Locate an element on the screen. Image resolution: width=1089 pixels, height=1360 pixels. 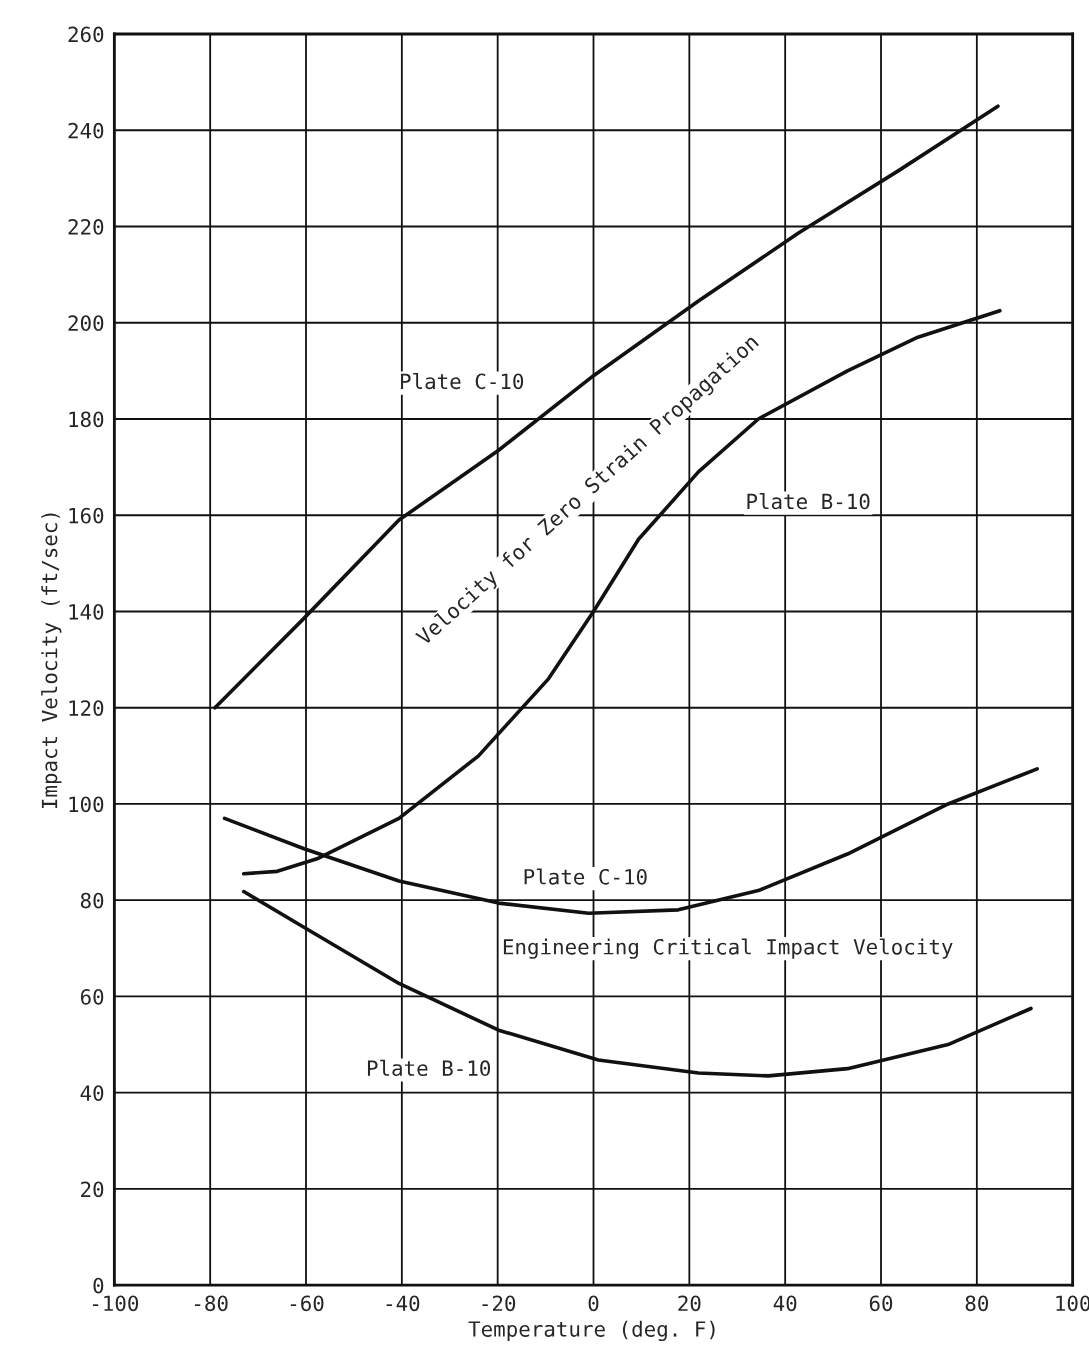
x-tick-label: -80 is located at coordinates (211, 1303).